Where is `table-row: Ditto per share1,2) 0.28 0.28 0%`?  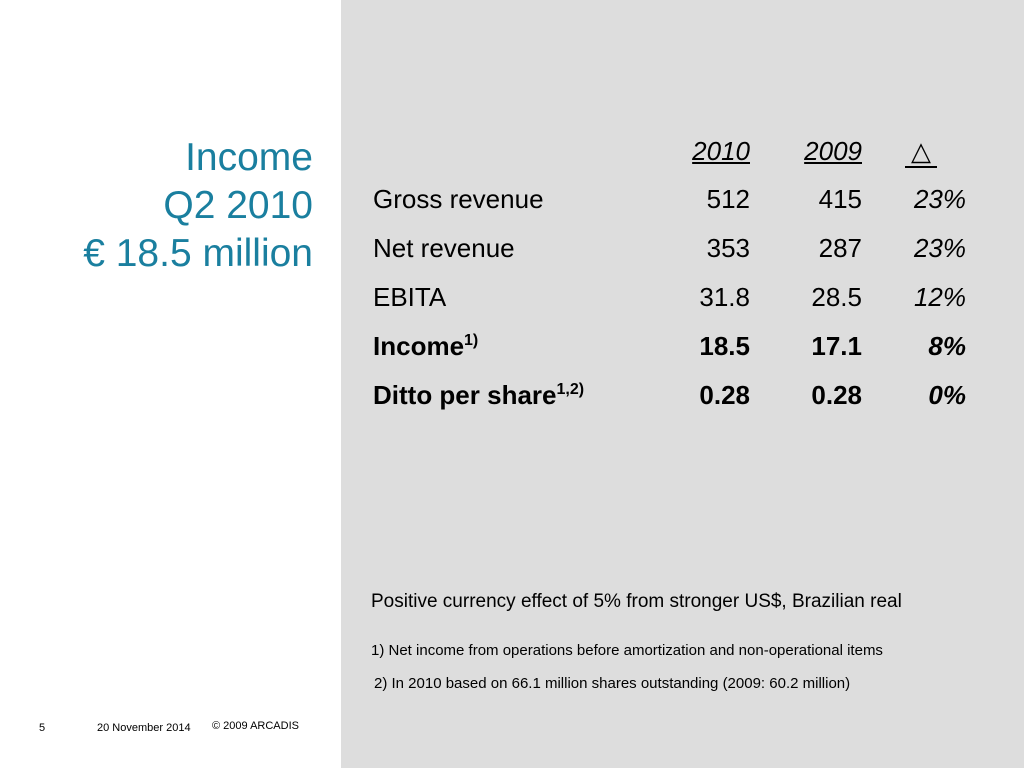 table-row: Ditto per share1,2) 0.28 0.28 0% is located at coordinates (512, 400).